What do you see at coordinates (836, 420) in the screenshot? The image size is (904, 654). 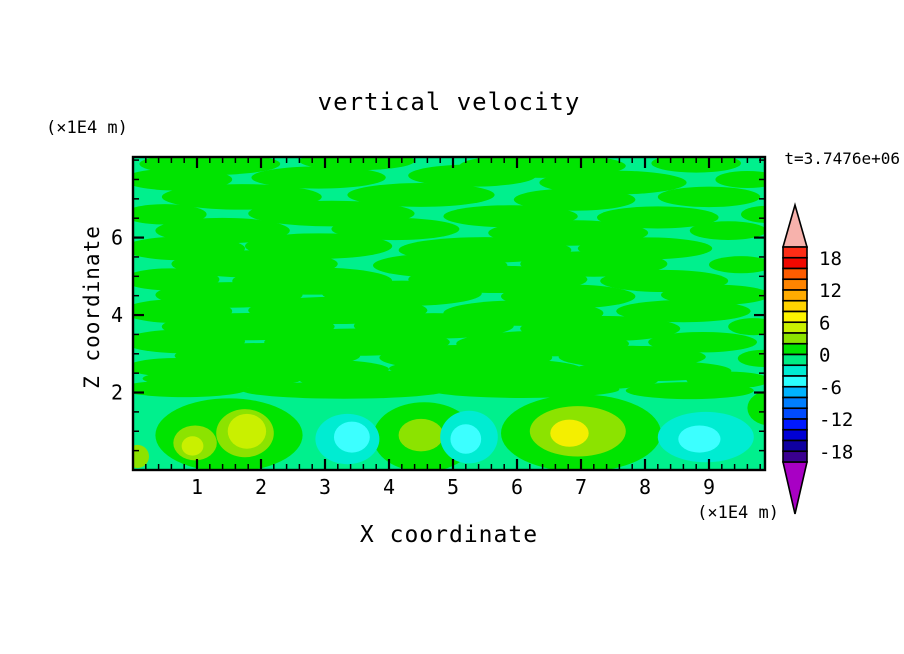 I see `colorbar-tick-label: -12` at bounding box center [836, 420].